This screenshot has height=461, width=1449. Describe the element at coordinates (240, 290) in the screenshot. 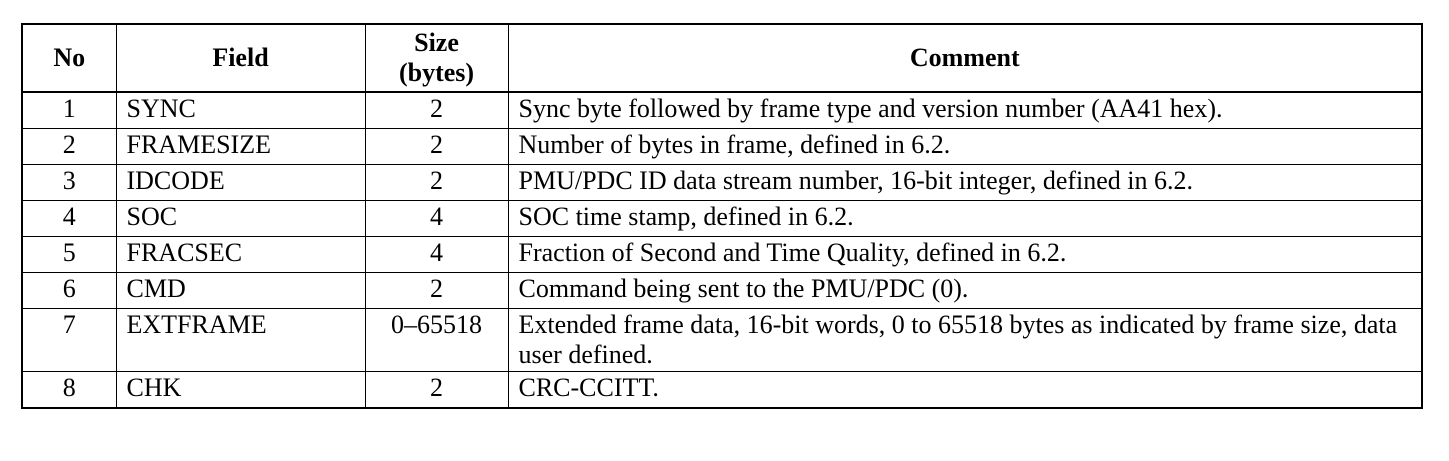

I see `cell-field: CMD` at that location.